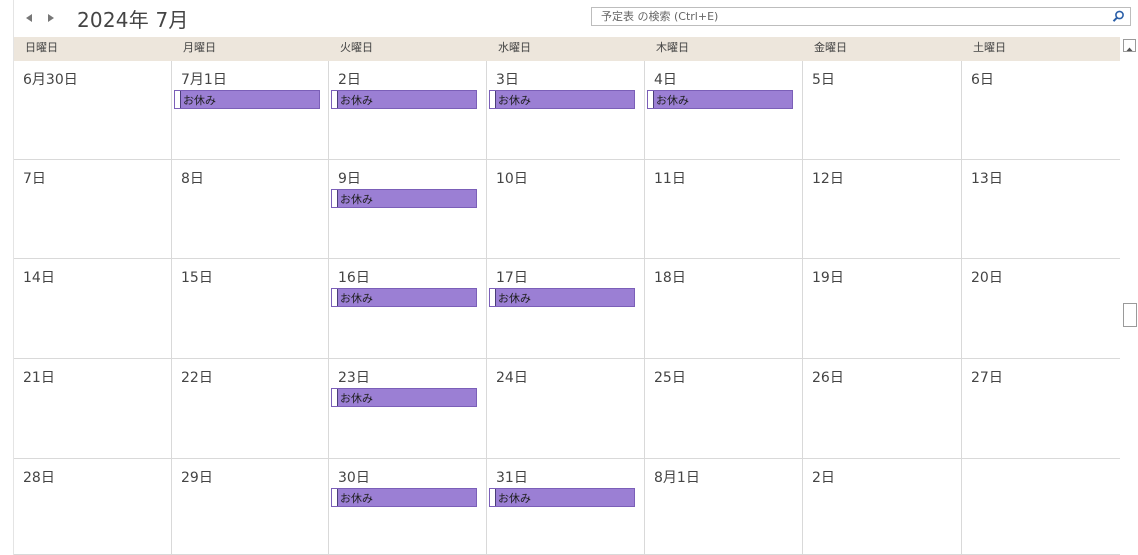  I want to click on magnifier-icon, so click(1118, 16).